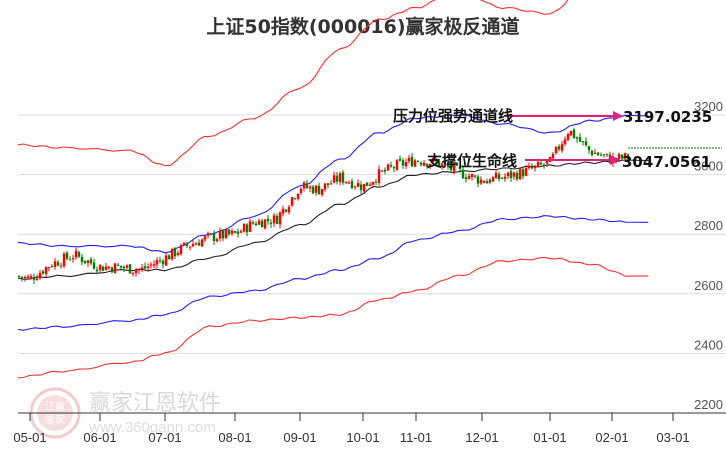  Describe the element at coordinates (29, 437) in the screenshot. I see `x-tick-label: 05-01` at that location.